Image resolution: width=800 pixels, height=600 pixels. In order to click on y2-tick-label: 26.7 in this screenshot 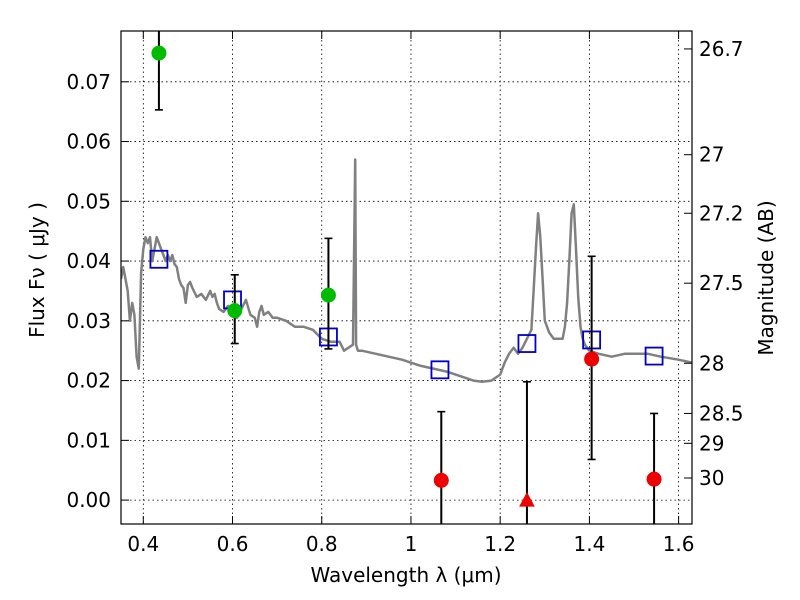, I will do `click(721, 49)`.